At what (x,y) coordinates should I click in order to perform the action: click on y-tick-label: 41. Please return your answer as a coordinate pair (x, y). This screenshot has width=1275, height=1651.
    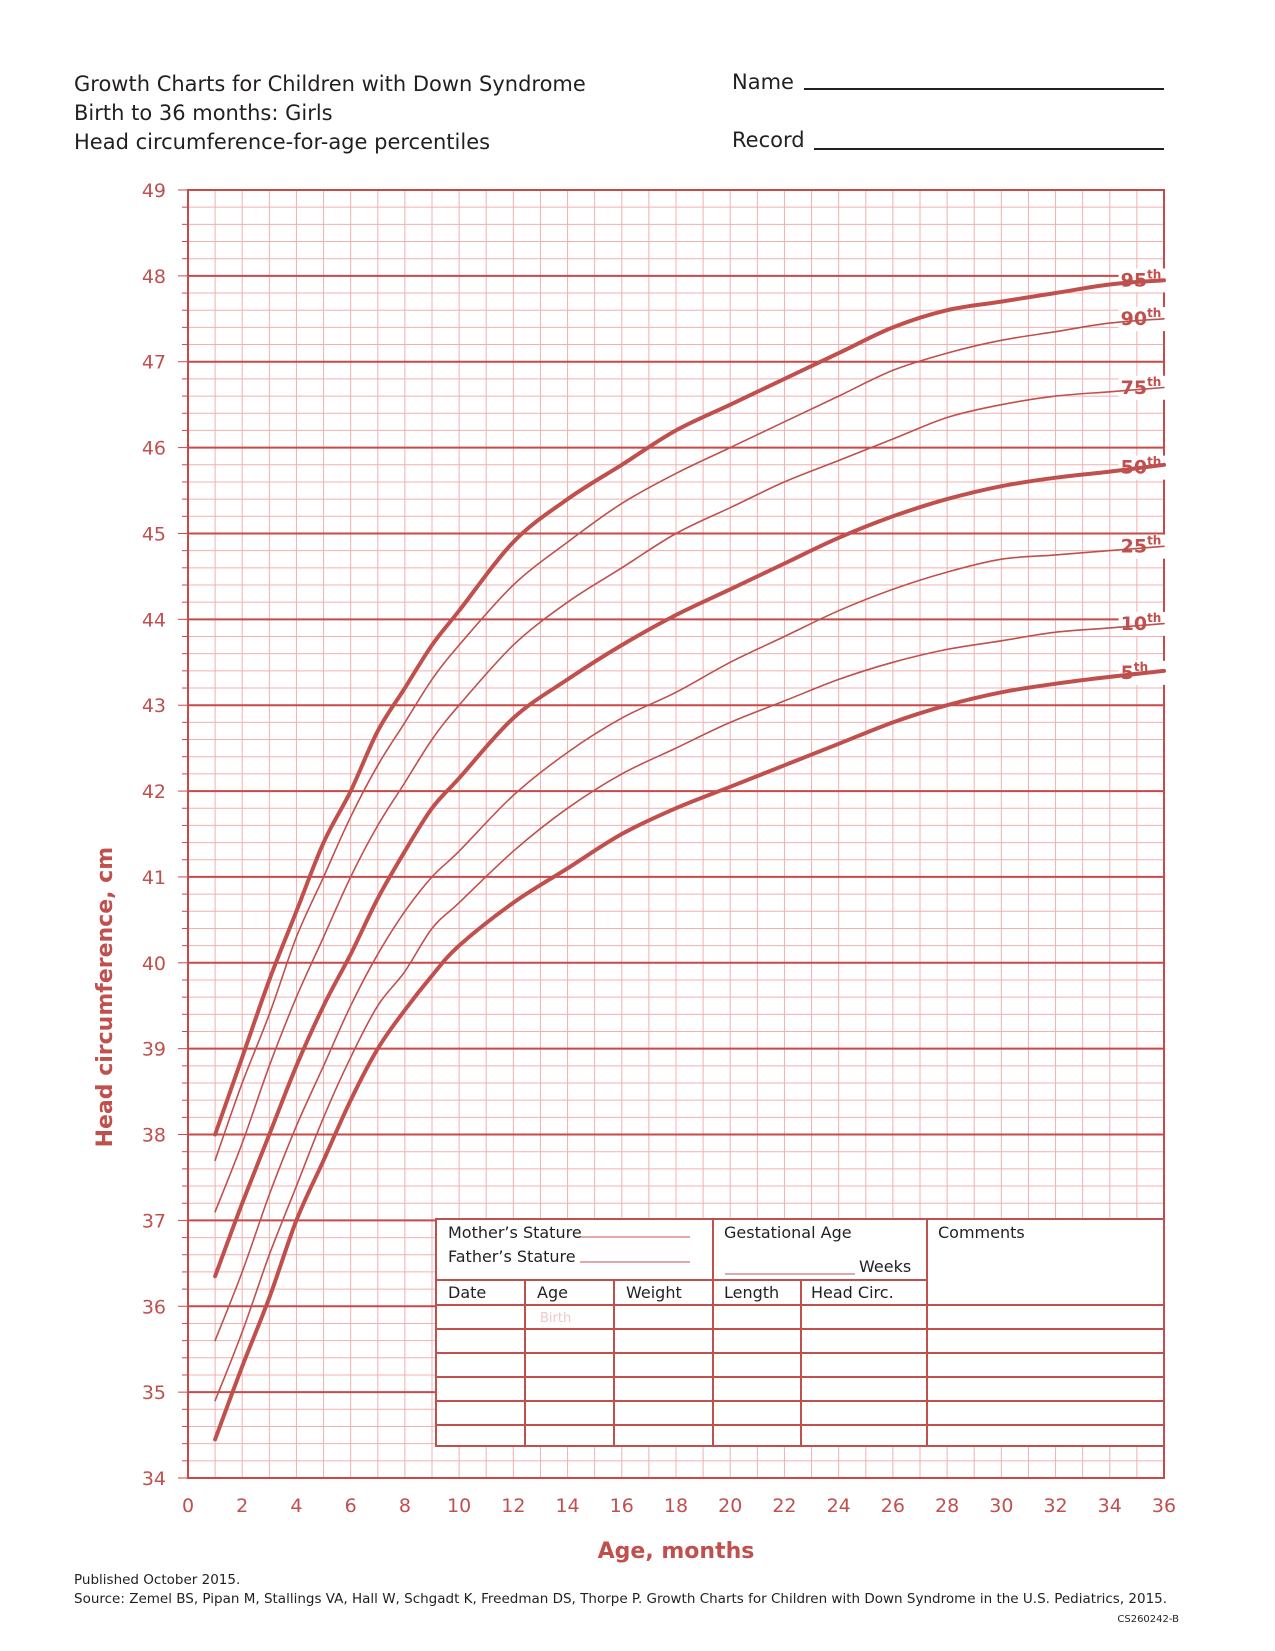
    Looking at the image, I should click on (154, 878).